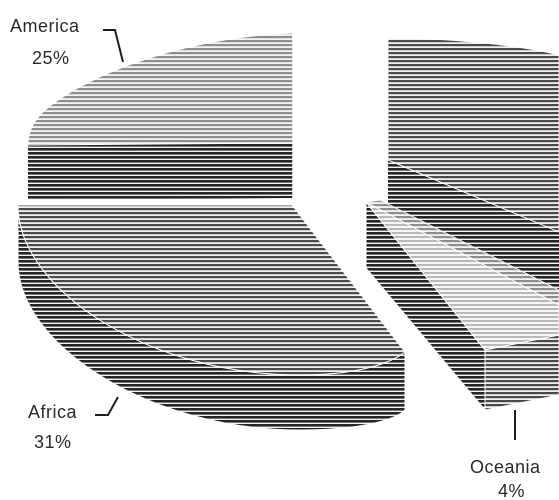 This screenshot has height=500, width=559. What do you see at coordinates (53, 442) in the screenshot?
I see `label-africa-value: 31%` at bounding box center [53, 442].